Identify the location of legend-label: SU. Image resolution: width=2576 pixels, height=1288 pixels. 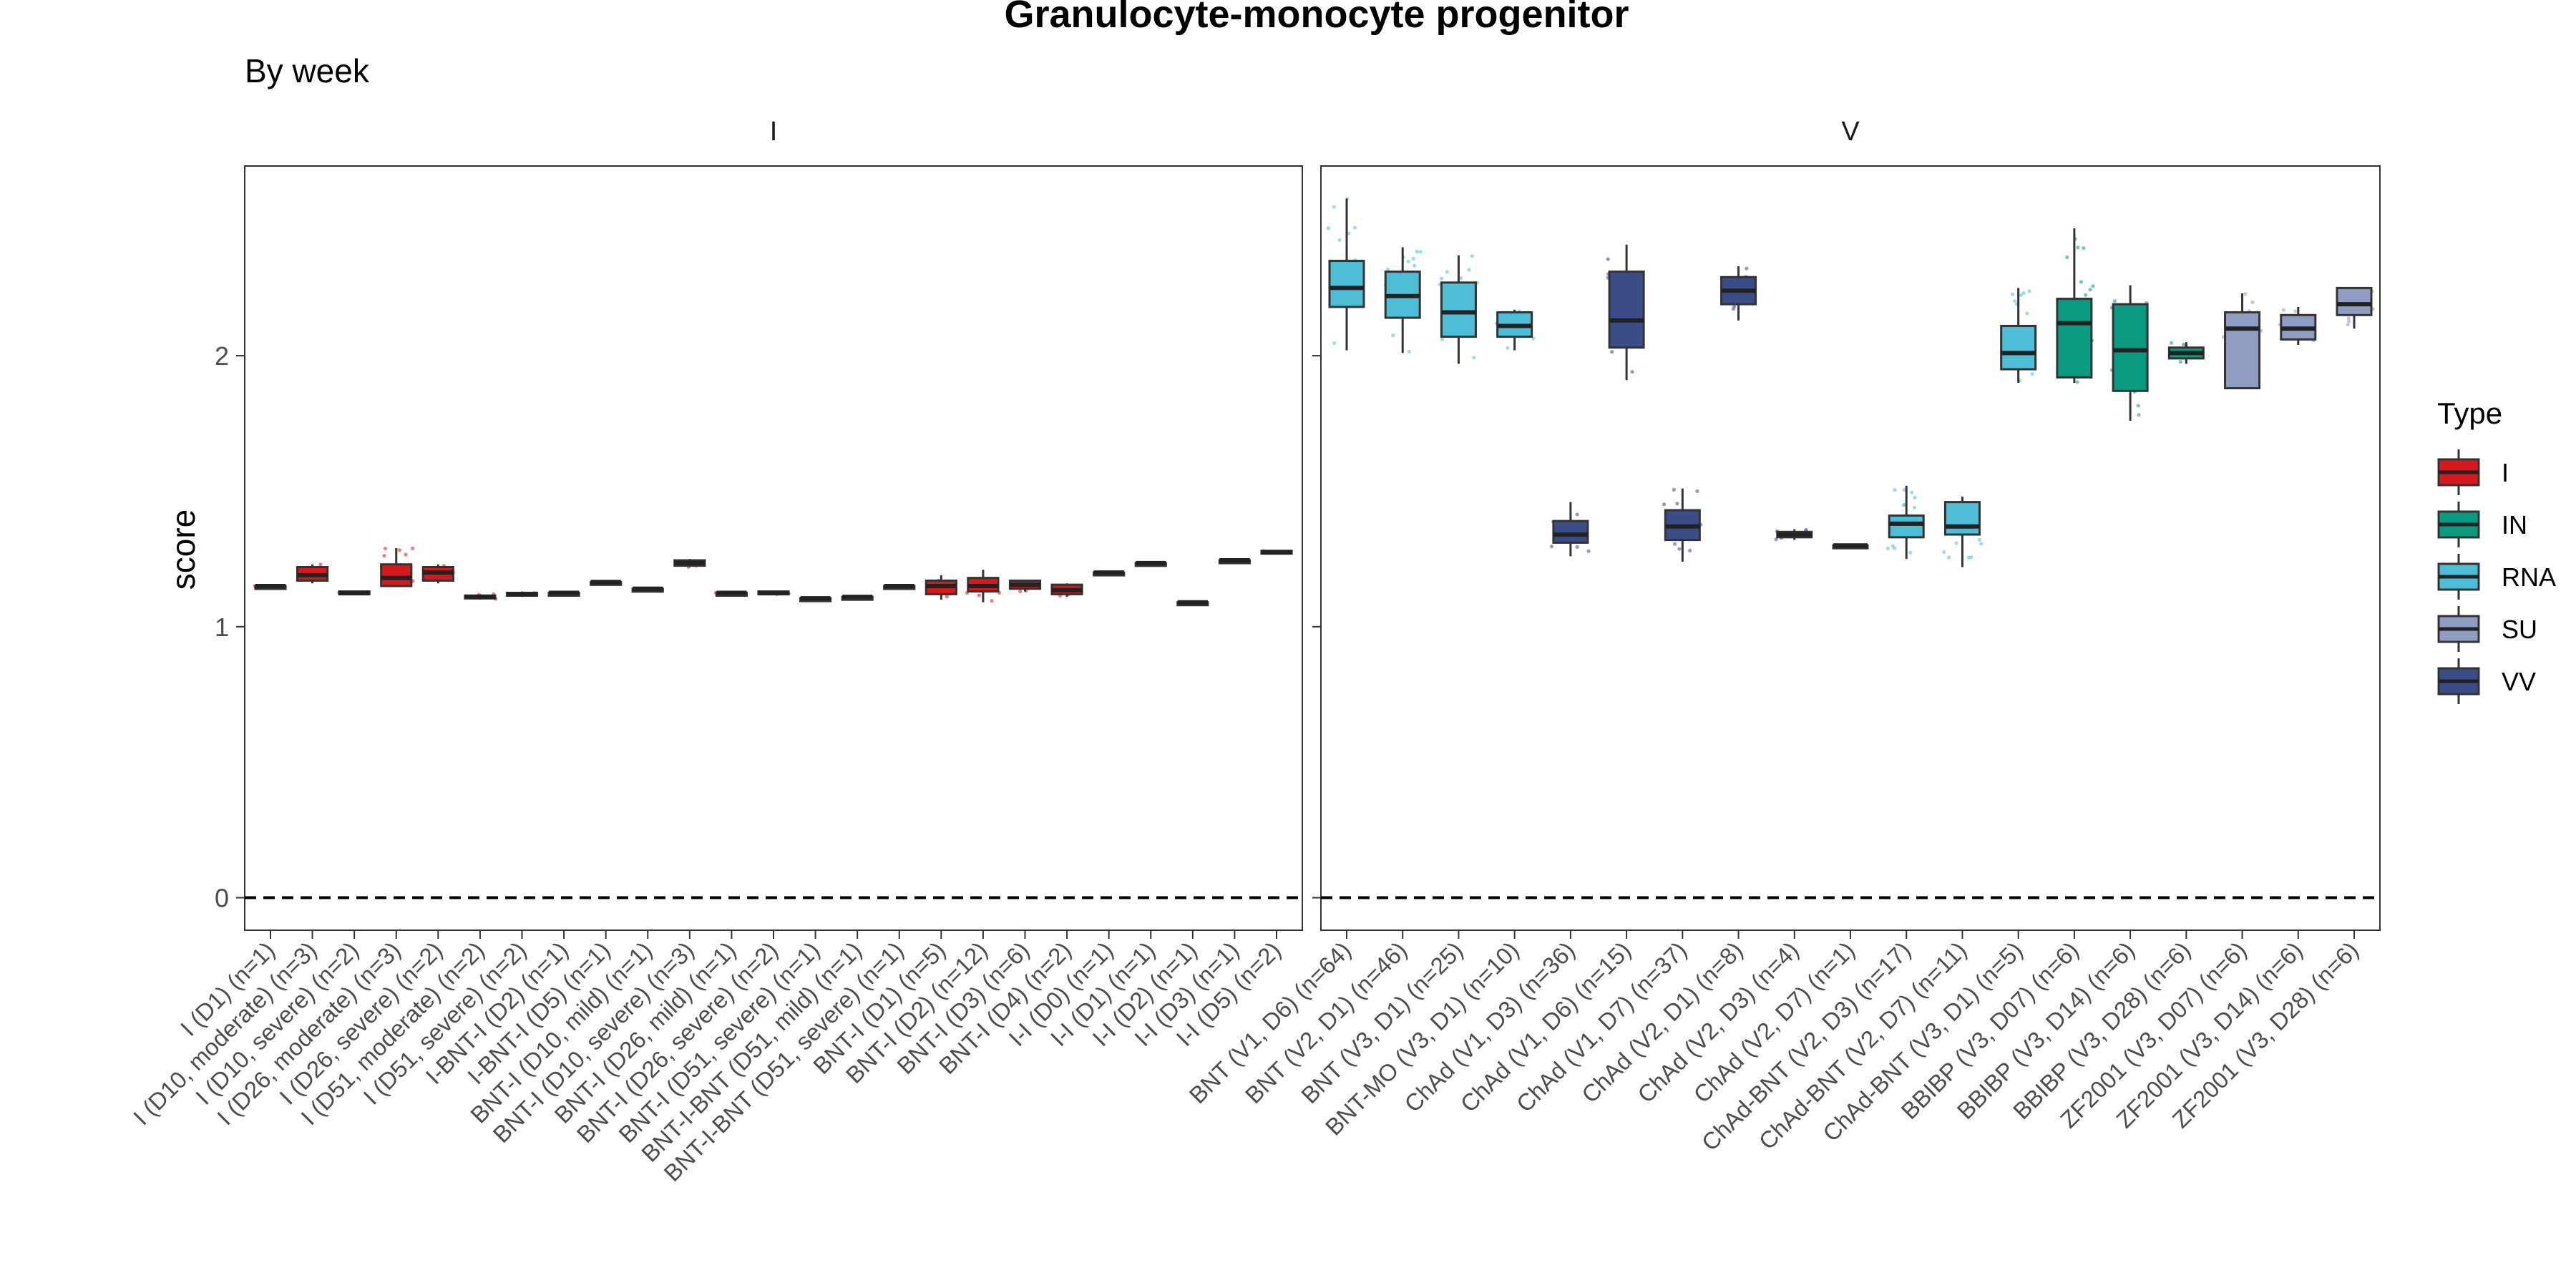
(2519, 629).